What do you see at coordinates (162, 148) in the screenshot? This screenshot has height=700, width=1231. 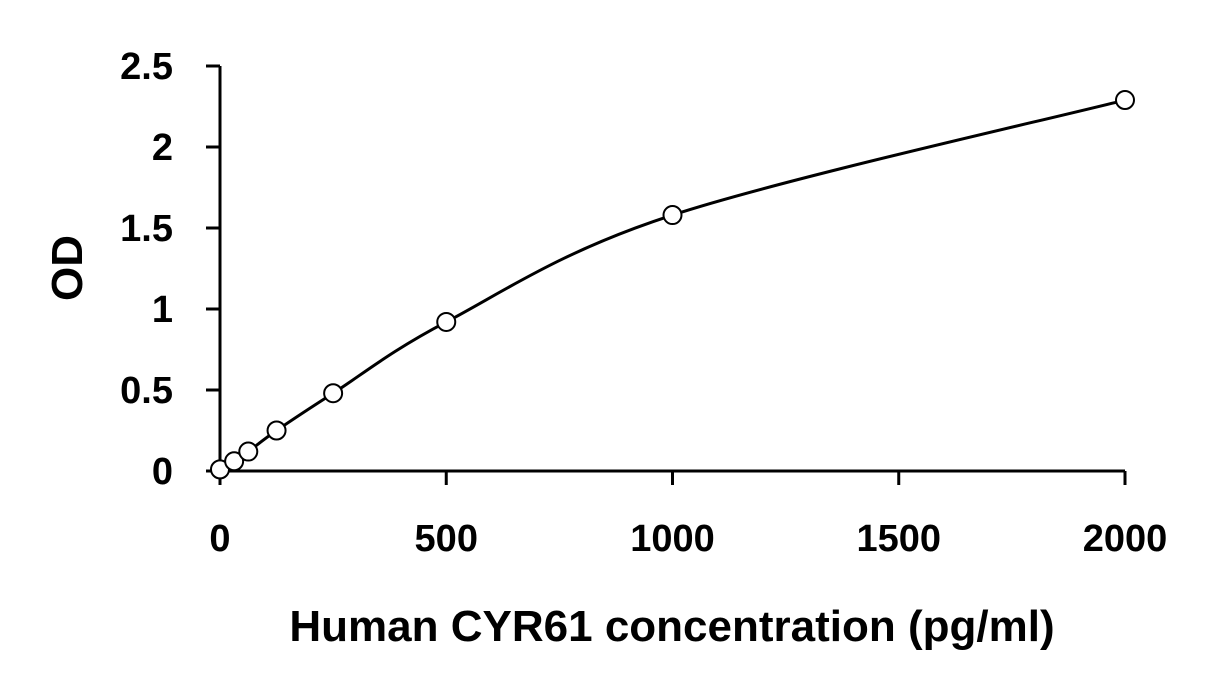 I see `y-tick-label: 2` at bounding box center [162, 148].